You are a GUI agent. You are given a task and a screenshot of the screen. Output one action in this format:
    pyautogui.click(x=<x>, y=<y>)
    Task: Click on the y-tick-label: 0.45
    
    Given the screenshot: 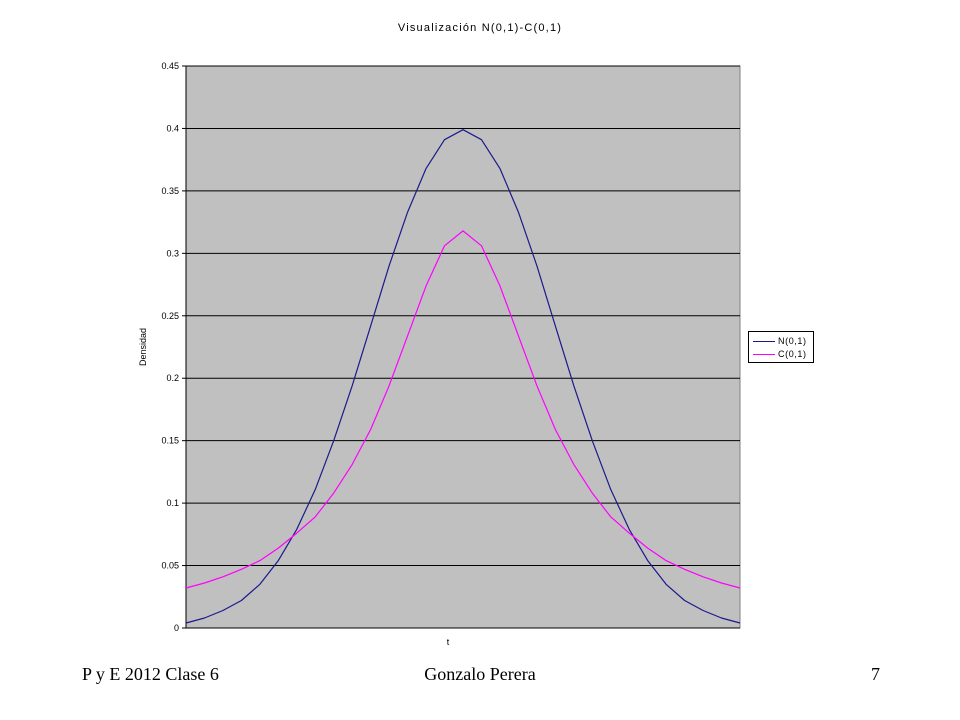 What is the action you would take?
    pyautogui.click(x=170, y=66)
    